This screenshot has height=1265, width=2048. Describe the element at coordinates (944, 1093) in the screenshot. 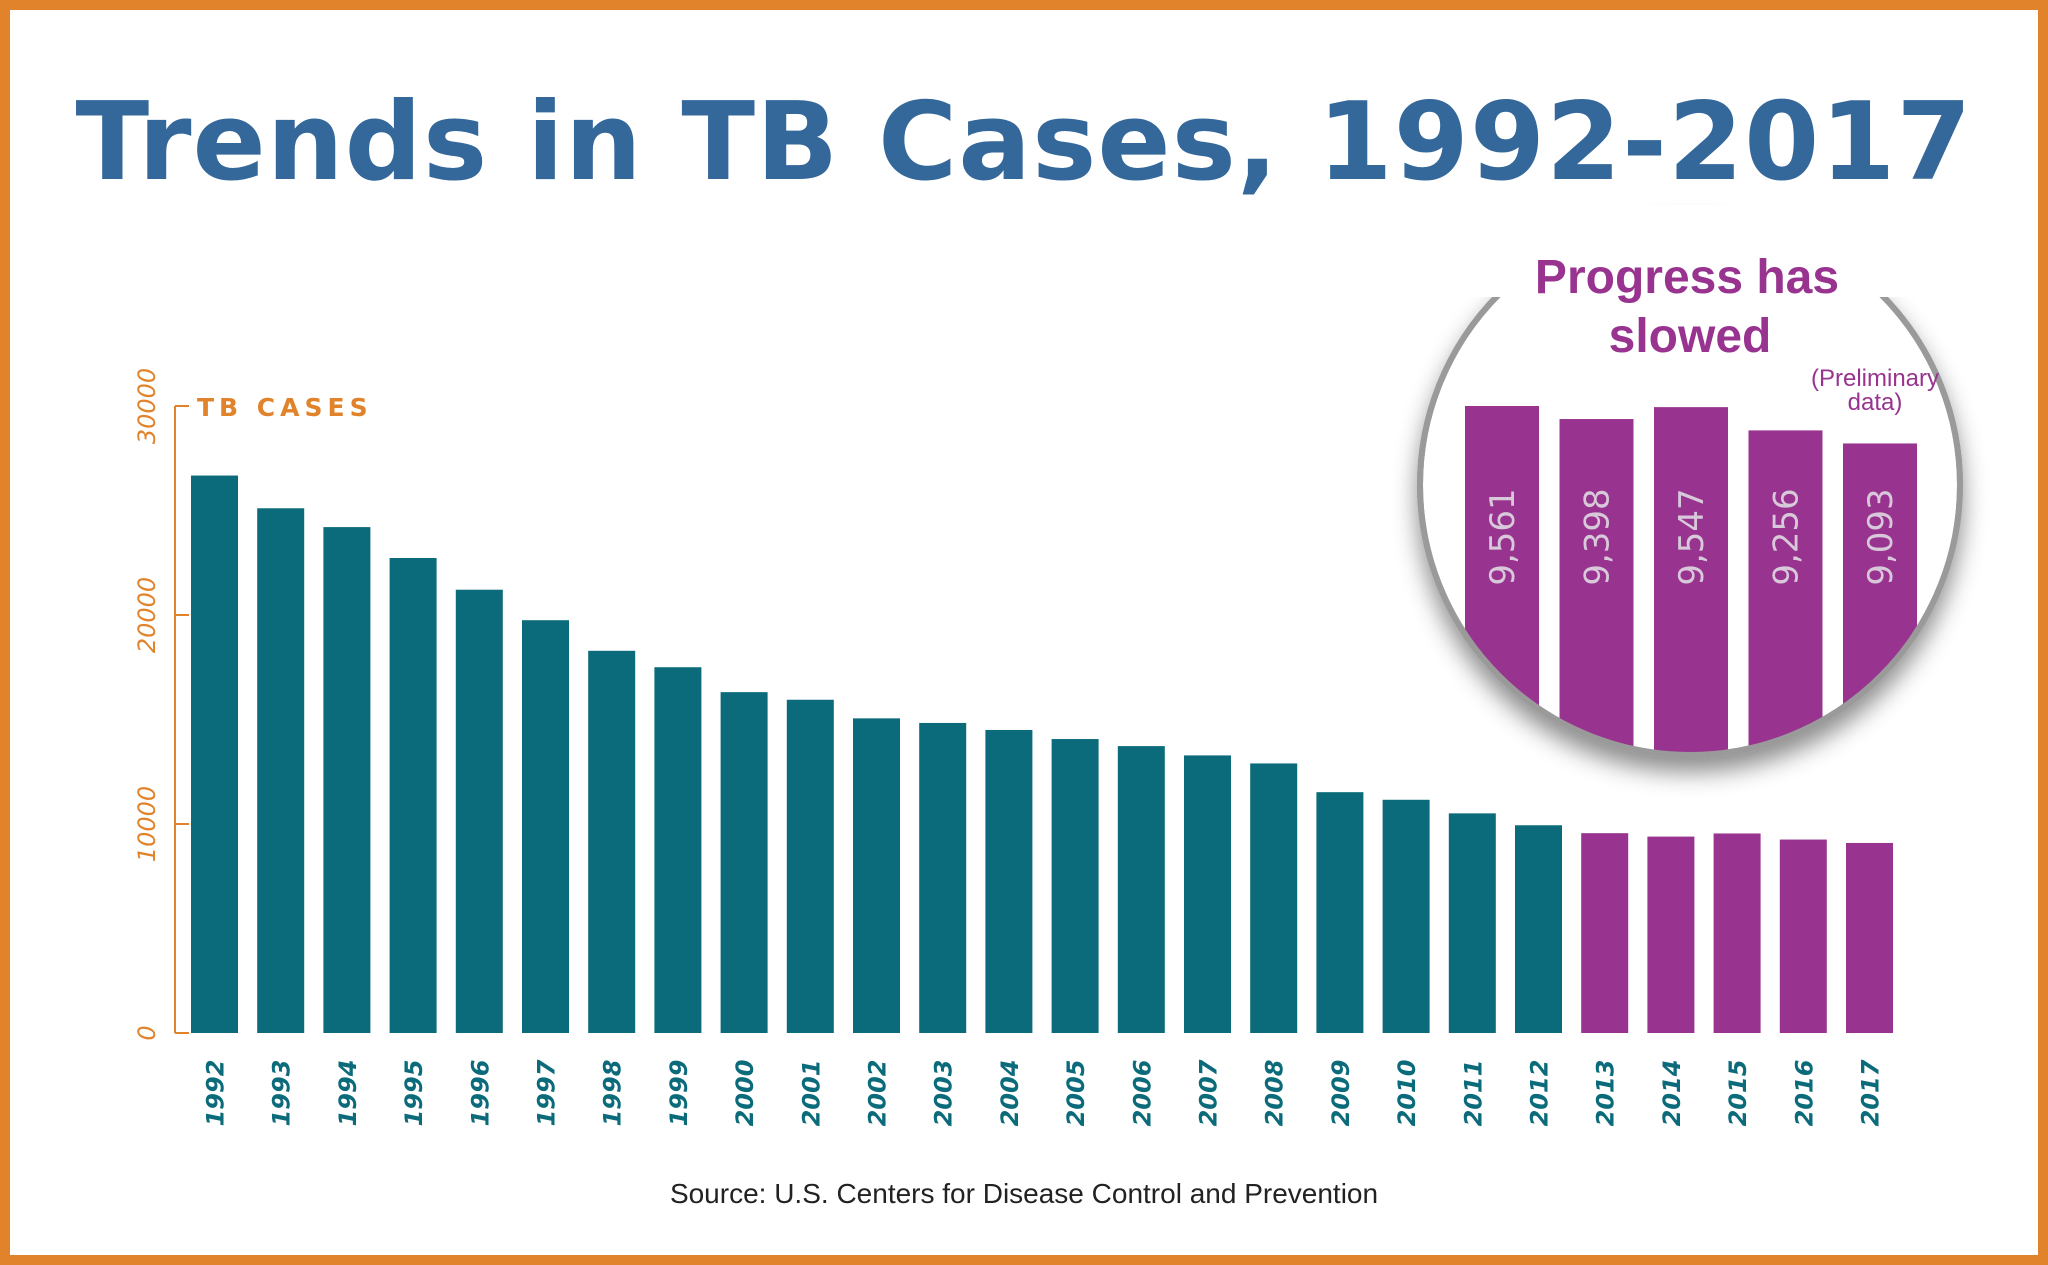

I see `x-tick-label: 2003` at that location.